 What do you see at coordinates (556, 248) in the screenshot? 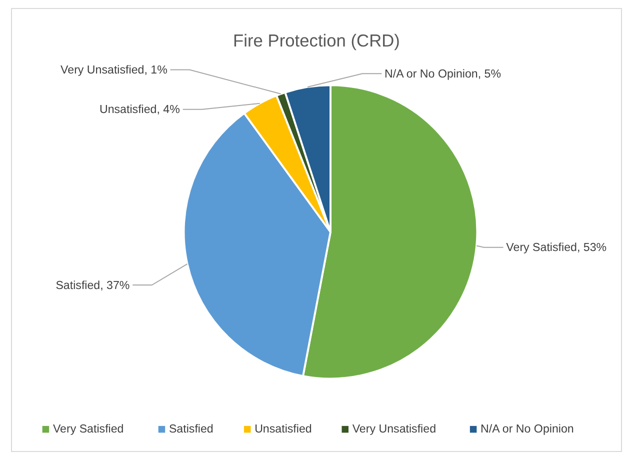
I see `data-label: Very Satisfied, 53%` at bounding box center [556, 248].